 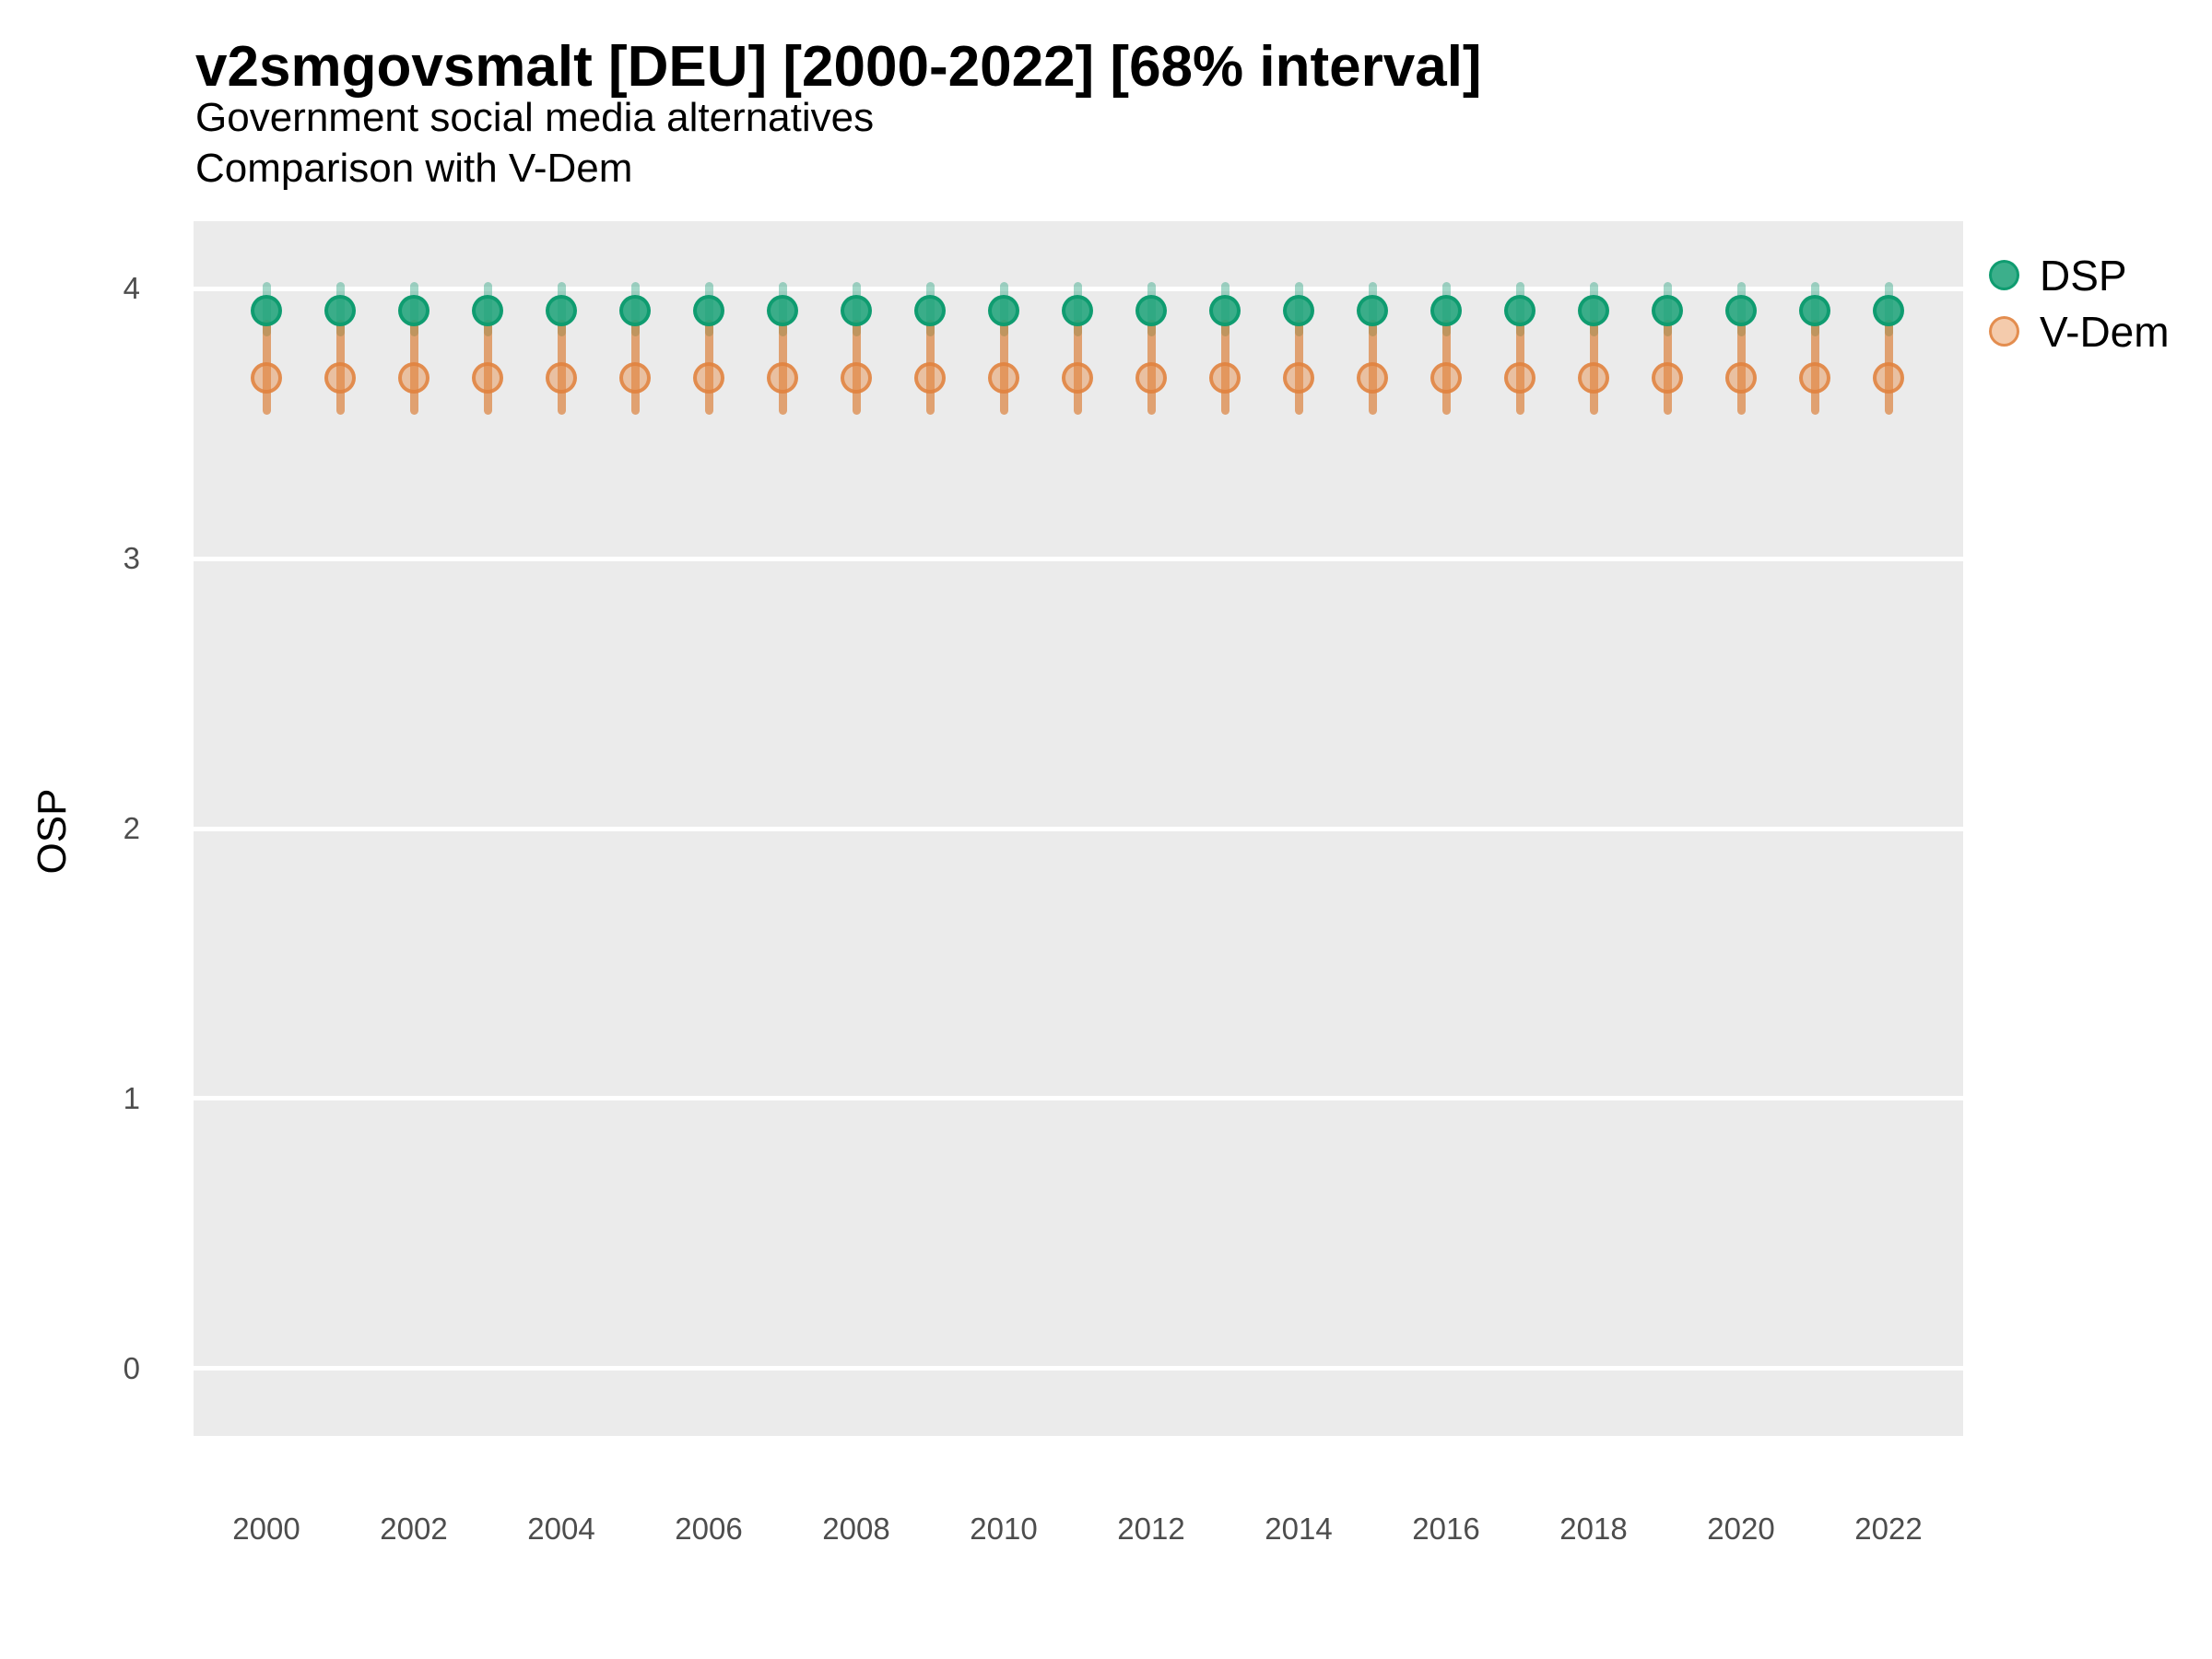 What do you see at coordinates (1003, 377) in the screenshot?
I see `vdem-point-2010` at bounding box center [1003, 377].